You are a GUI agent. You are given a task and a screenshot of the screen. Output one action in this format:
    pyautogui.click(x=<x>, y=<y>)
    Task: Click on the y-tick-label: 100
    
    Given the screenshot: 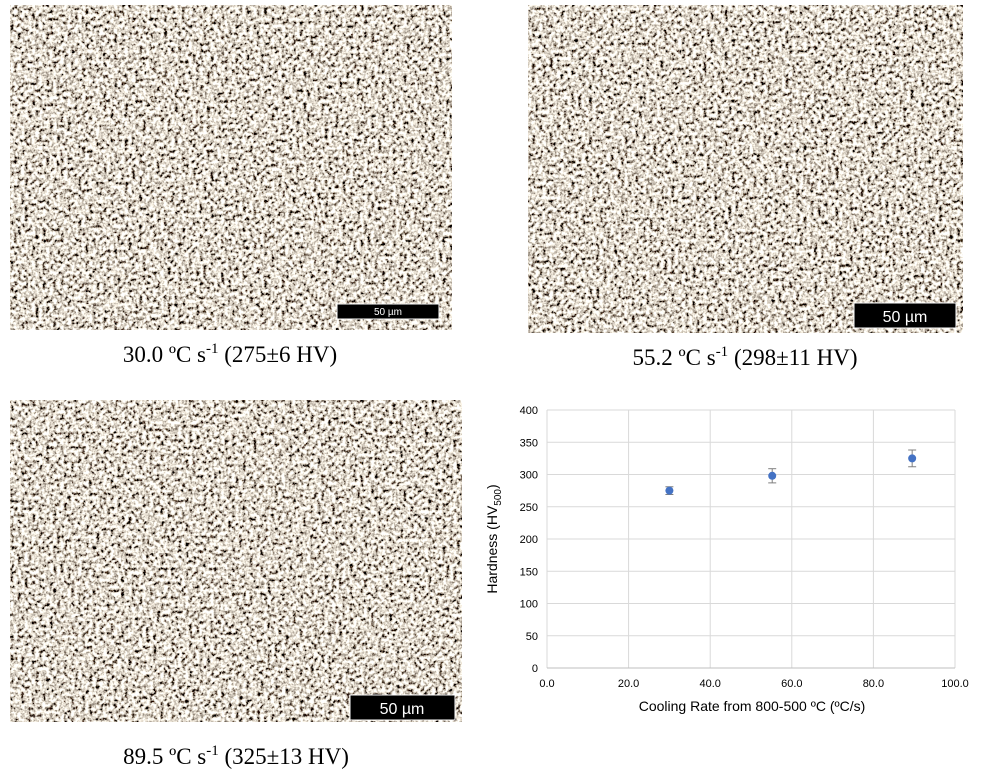 What is the action you would take?
    pyautogui.click(x=529, y=605)
    